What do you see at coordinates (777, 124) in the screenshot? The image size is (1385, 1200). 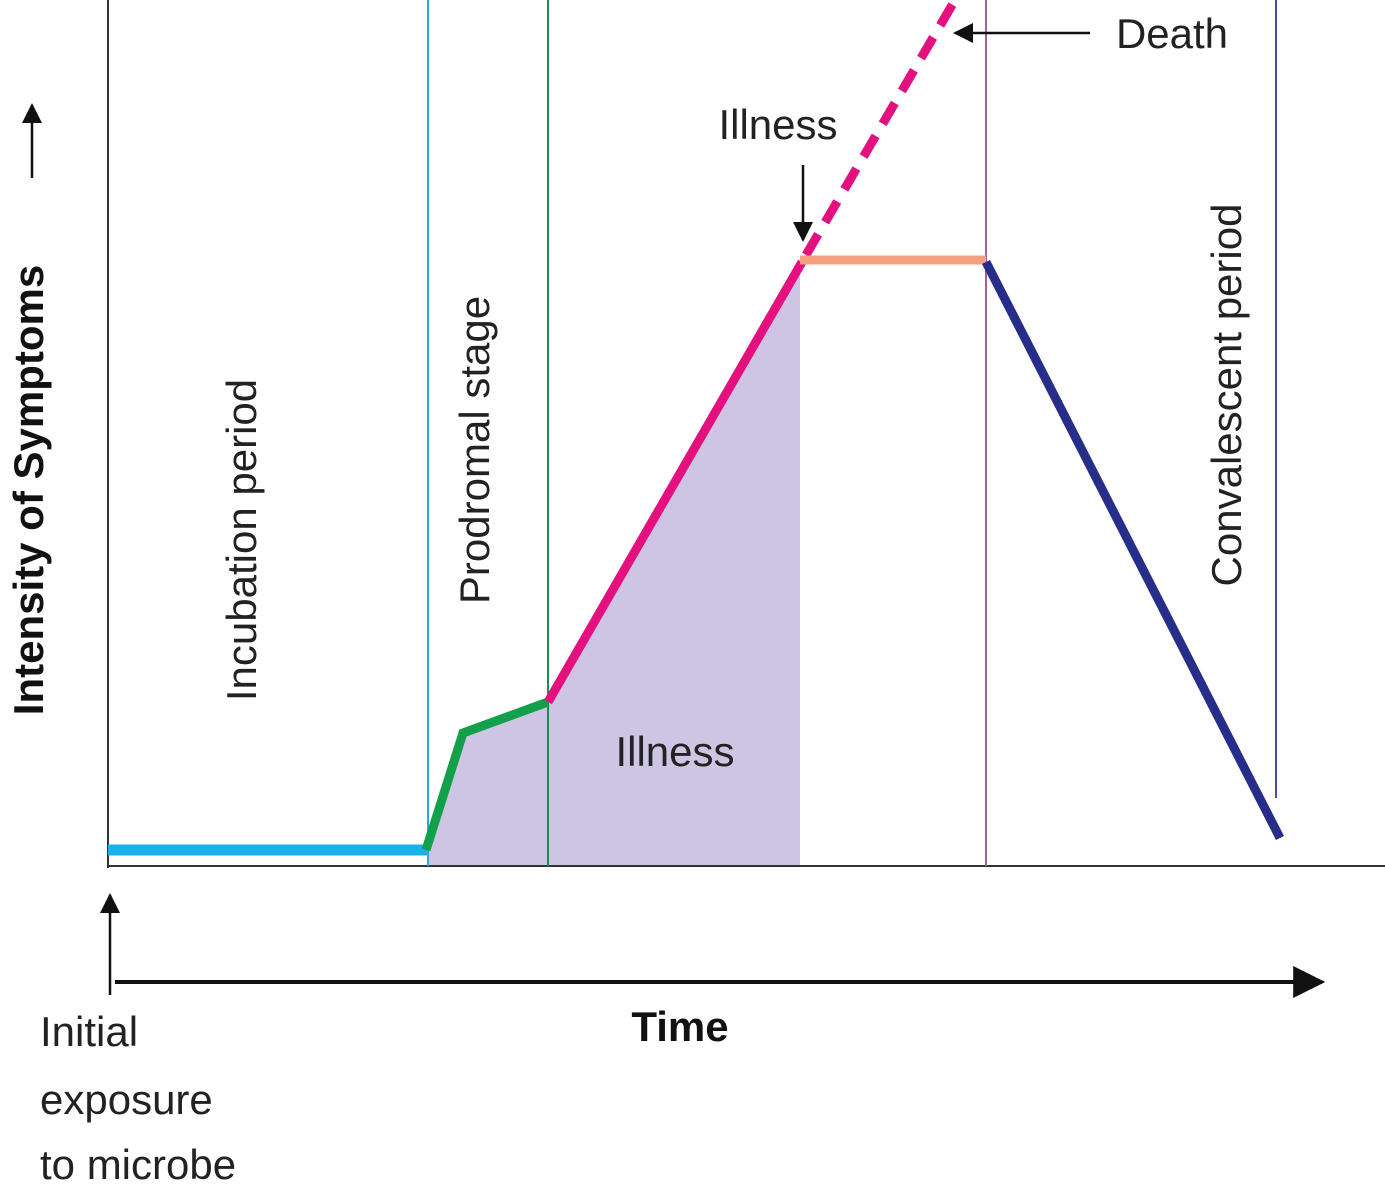 I see `annotation: Illness` at bounding box center [777, 124].